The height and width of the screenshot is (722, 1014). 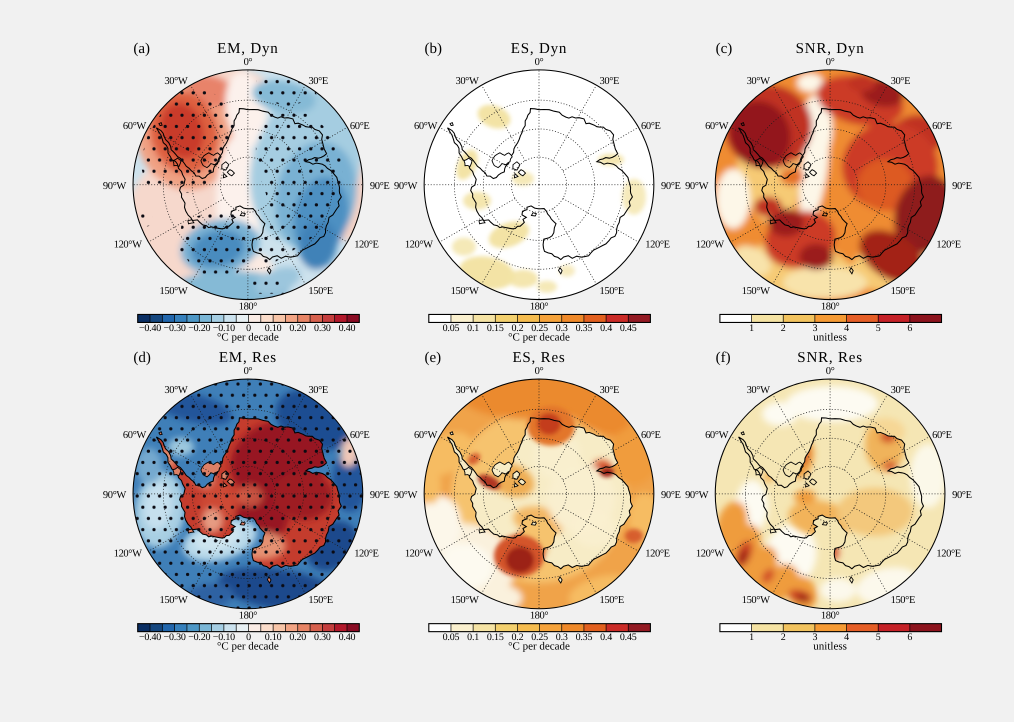 I want to click on svg-text: −0.20, so click(x=199, y=328).